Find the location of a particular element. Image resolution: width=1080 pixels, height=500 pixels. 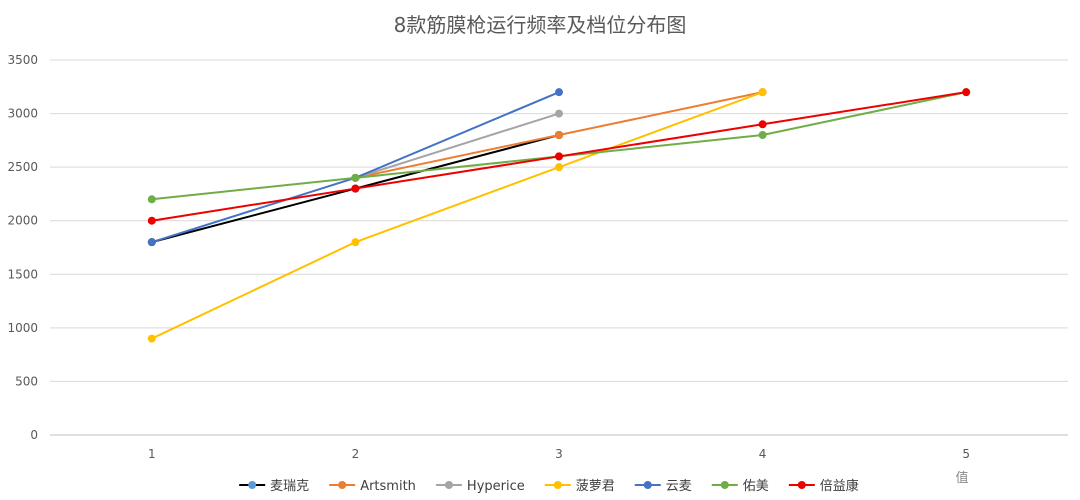

legend-item: 麦瑞克 is located at coordinates (274, 486).